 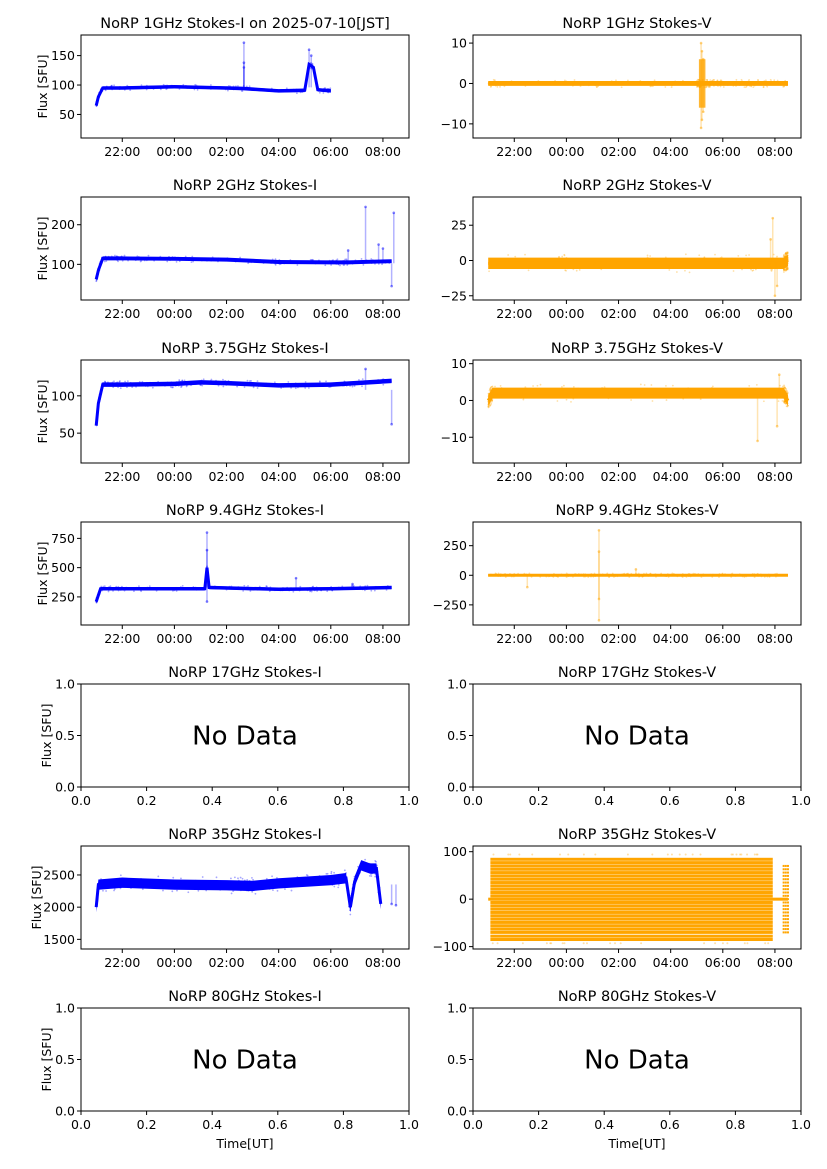 What do you see at coordinates (59, 939) in the screenshot?
I see `y-tick-label: 1500` at bounding box center [59, 939].